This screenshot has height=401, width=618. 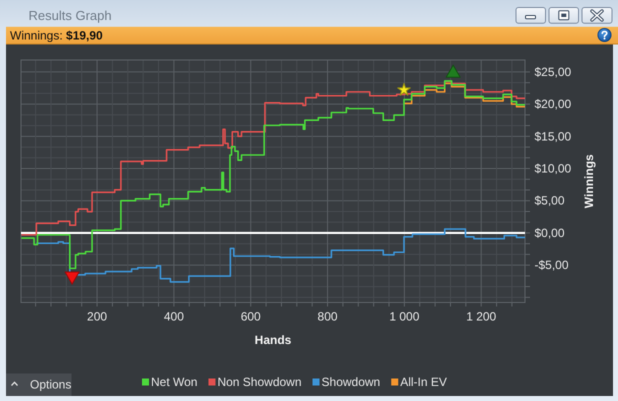 What do you see at coordinates (553, 169) in the screenshot?
I see `y-tick-label: $10,00` at bounding box center [553, 169].